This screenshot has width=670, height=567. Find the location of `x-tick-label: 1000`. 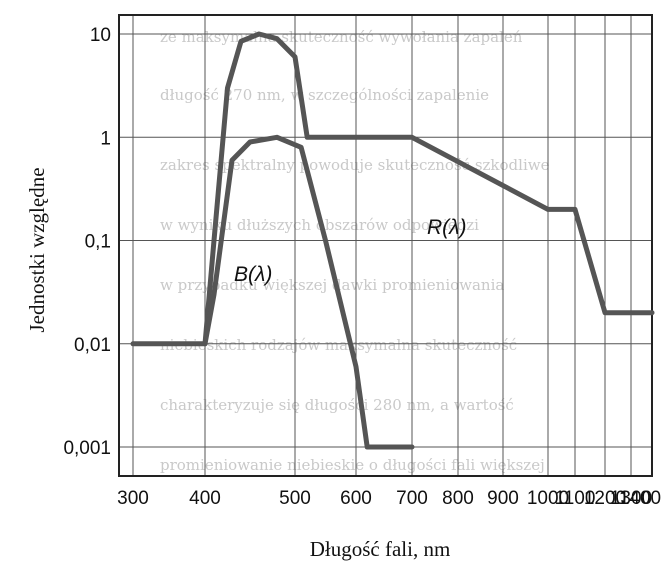

x-tick-label: 1000 is located at coordinates (548, 498).